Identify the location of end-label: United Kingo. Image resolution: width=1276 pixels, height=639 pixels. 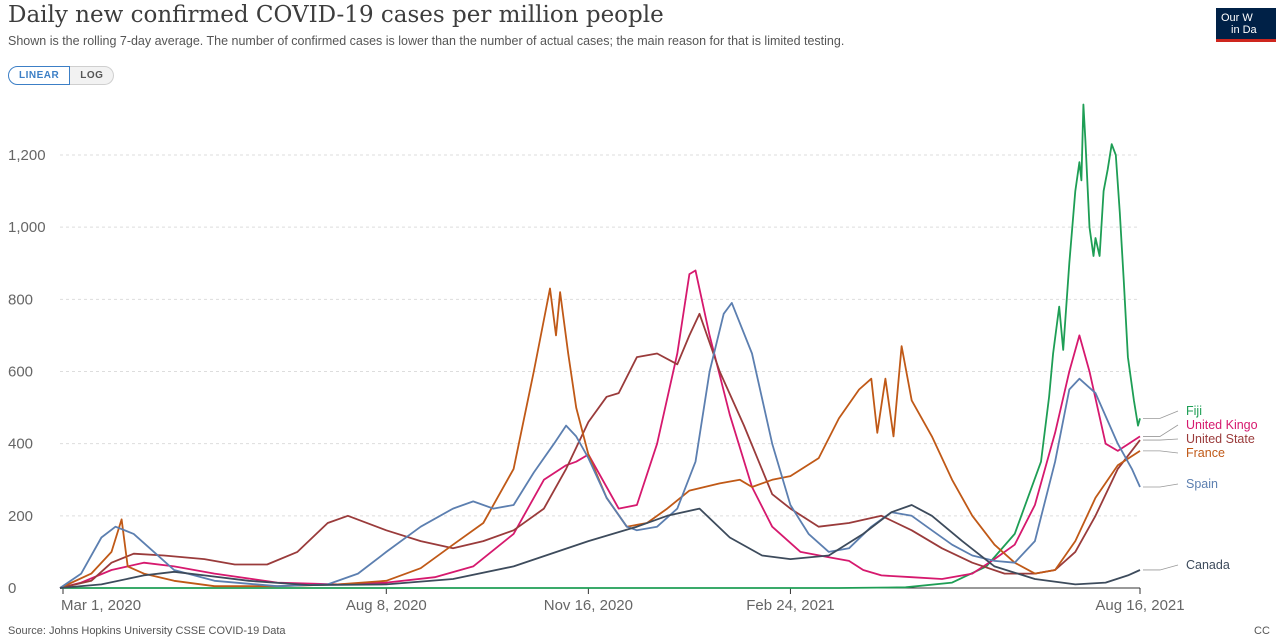
(1222, 425).